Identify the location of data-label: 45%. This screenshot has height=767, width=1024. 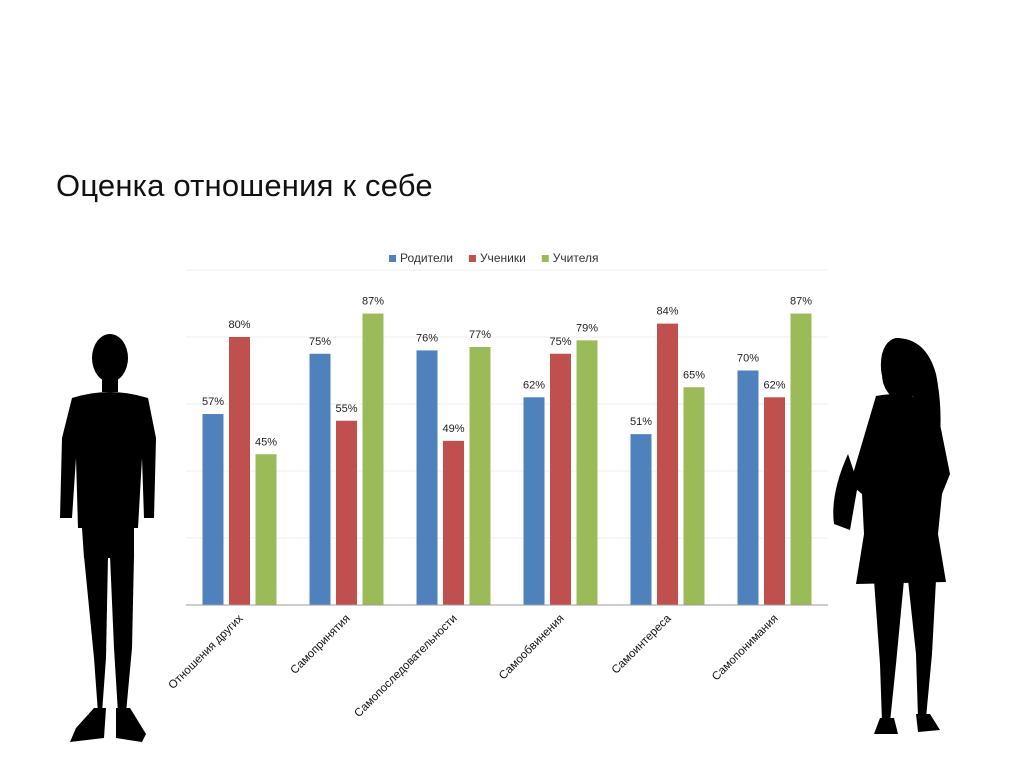
(266, 442).